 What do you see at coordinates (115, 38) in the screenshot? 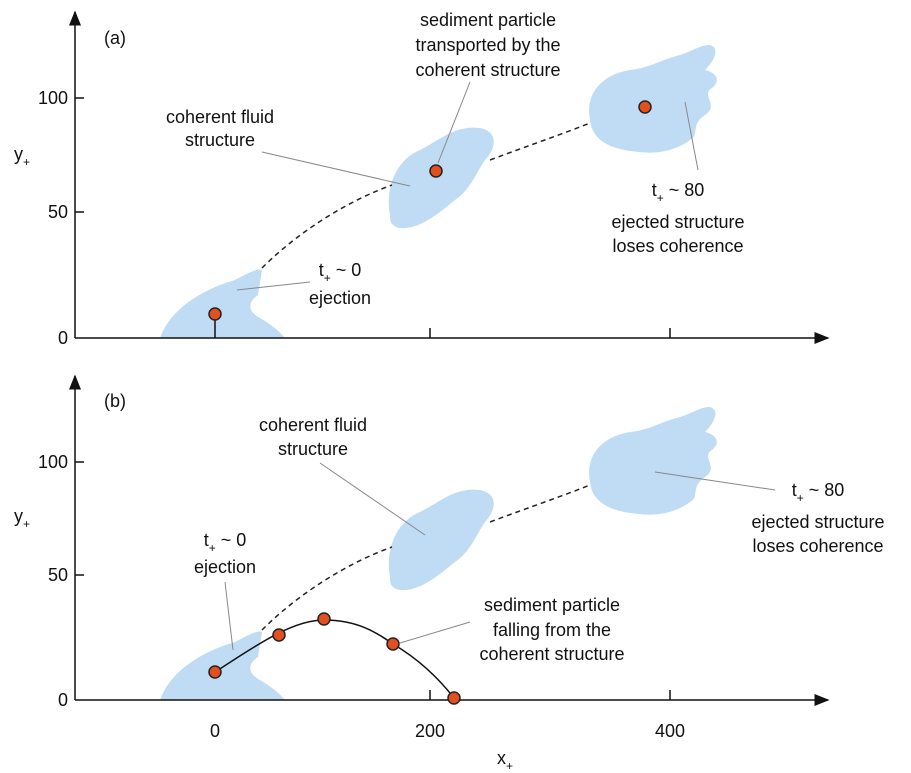
I see `panel-label: (a)` at bounding box center [115, 38].